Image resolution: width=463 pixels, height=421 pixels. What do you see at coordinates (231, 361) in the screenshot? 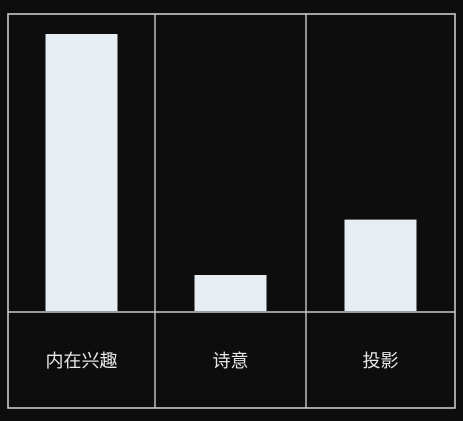
I see `x-tick-label: 诗意` at bounding box center [231, 361].